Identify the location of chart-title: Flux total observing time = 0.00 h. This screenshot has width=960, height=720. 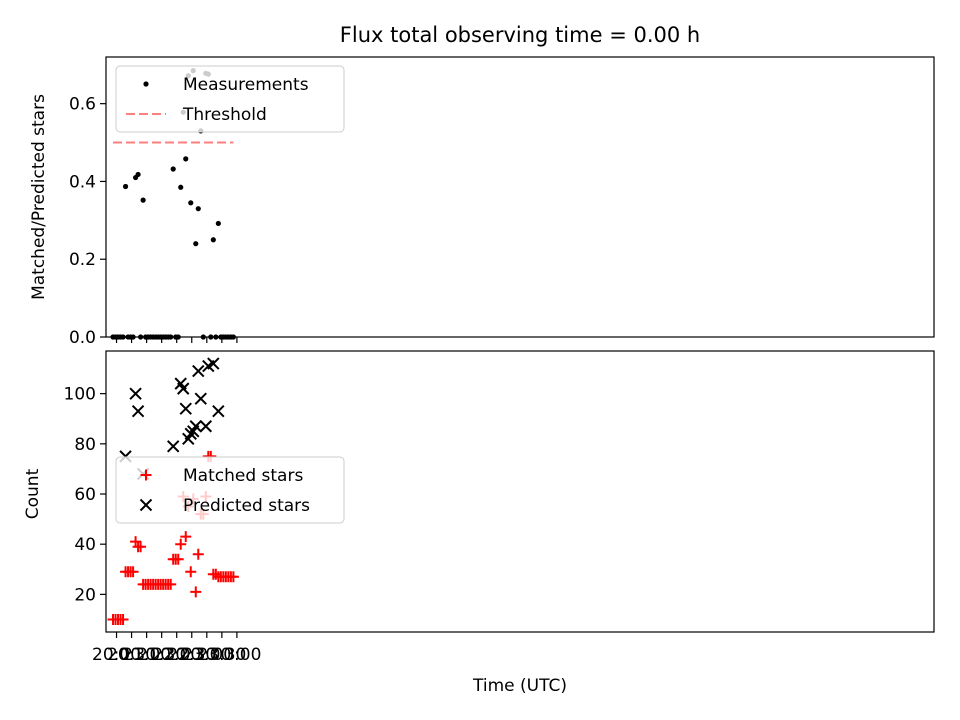
(520, 35).